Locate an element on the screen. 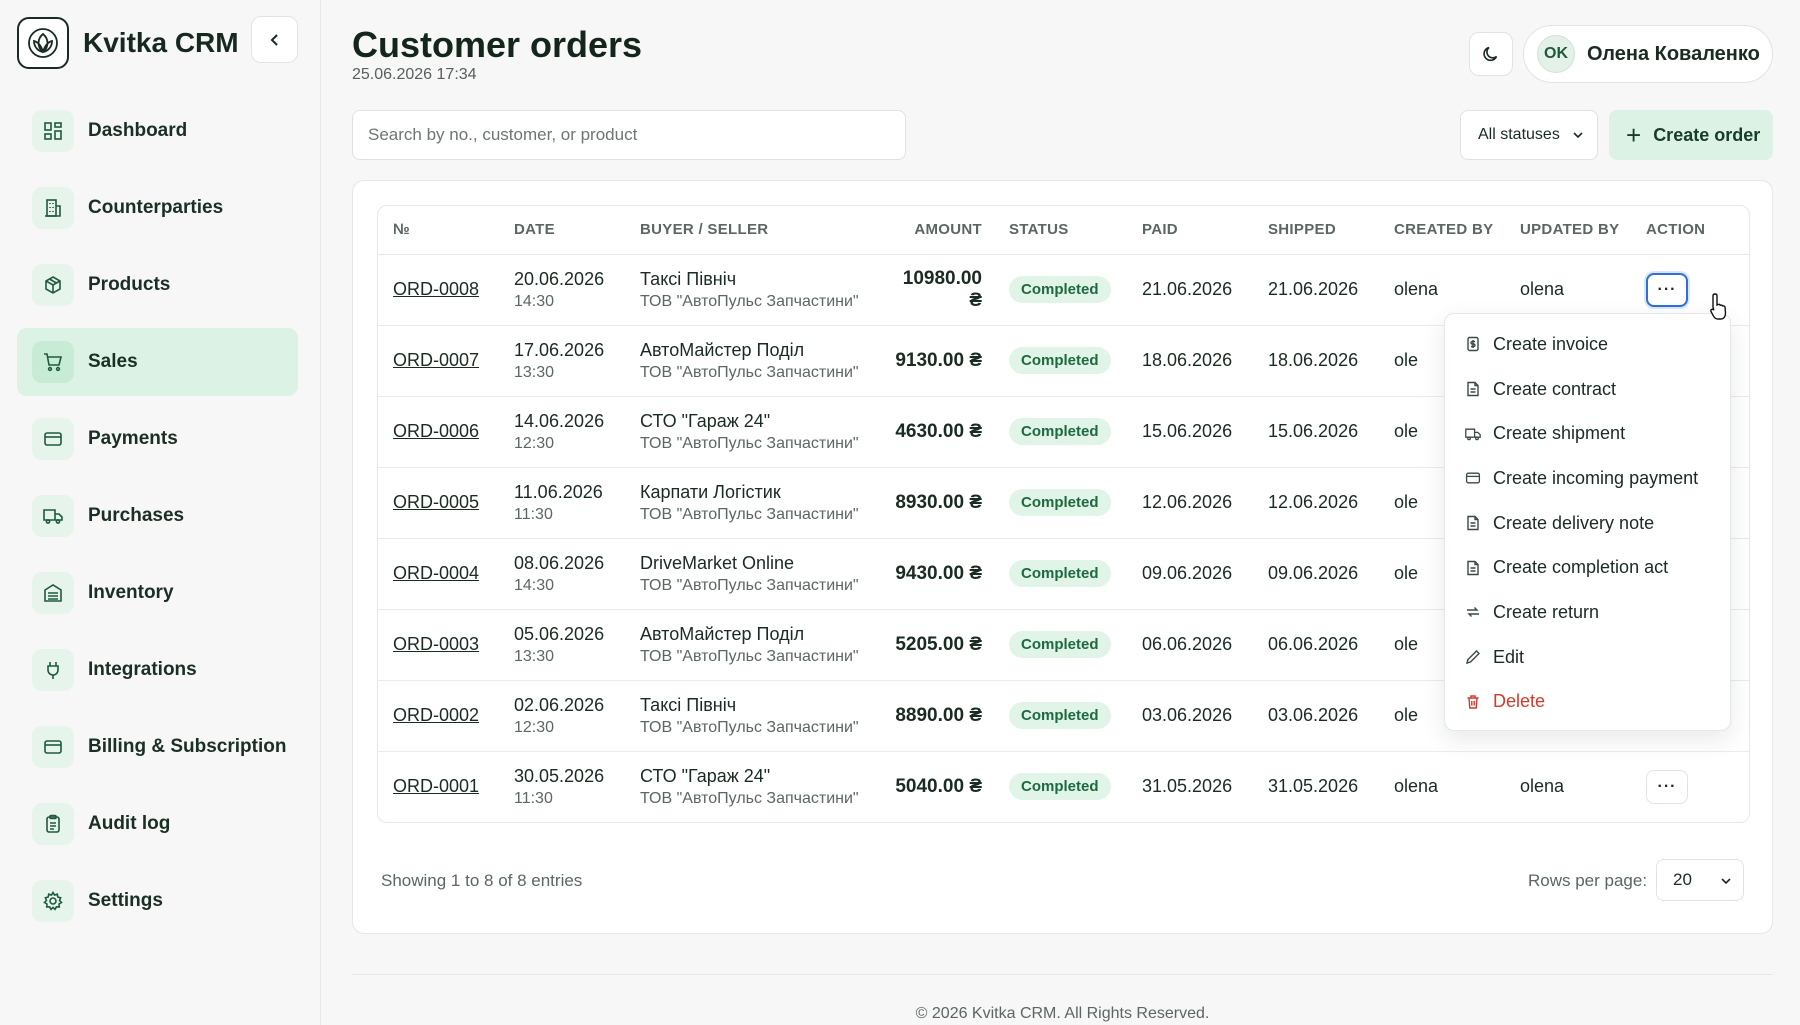 The width and height of the screenshot is (1800, 1025). sidebar-item-integrations: Integrations is located at coordinates (157, 670).